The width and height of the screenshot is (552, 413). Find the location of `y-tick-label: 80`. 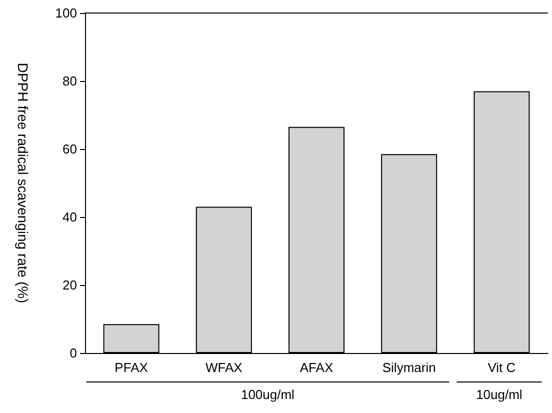

y-tick-label: 80 is located at coordinates (69, 81).